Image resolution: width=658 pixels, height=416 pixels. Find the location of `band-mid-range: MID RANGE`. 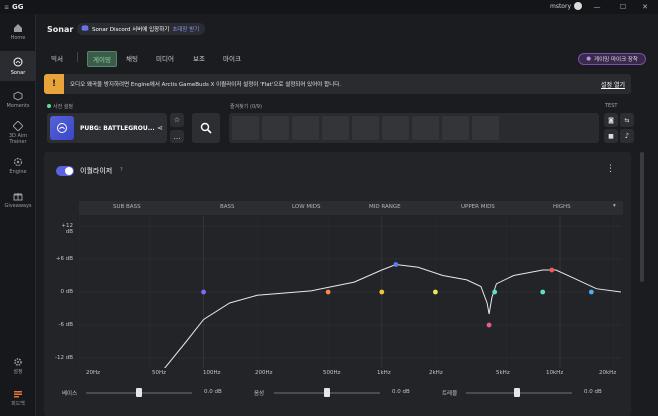

band-mid-range: MID RANGE is located at coordinates (385, 207).